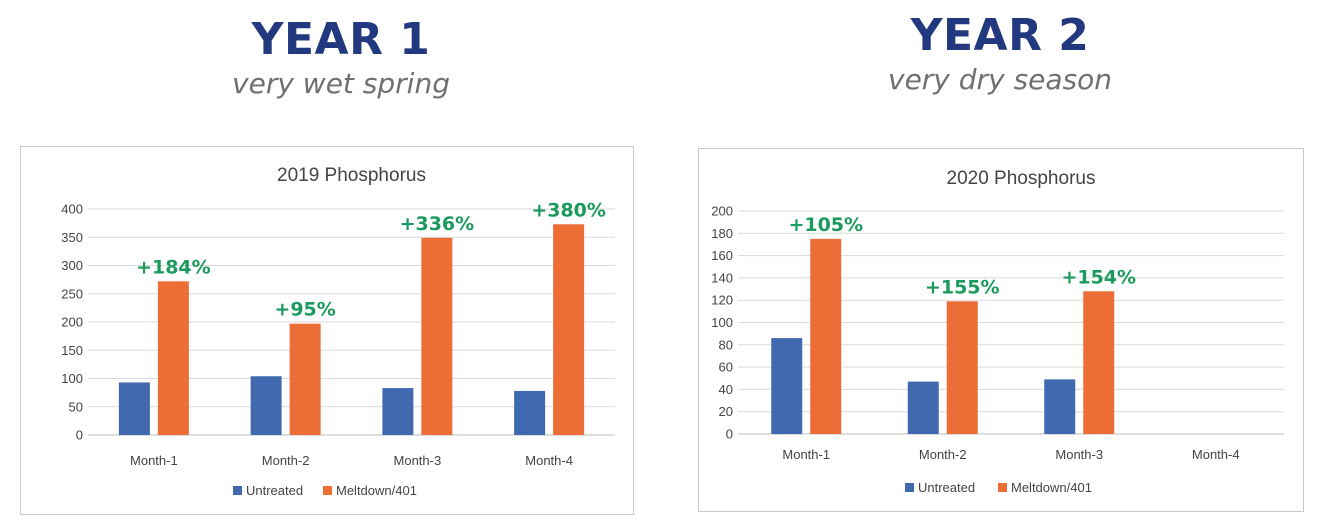 The image size is (1323, 527). What do you see at coordinates (72, 237) in the screenshot?
I see `y-tick-label: 350` at bounding box center [72, 237].